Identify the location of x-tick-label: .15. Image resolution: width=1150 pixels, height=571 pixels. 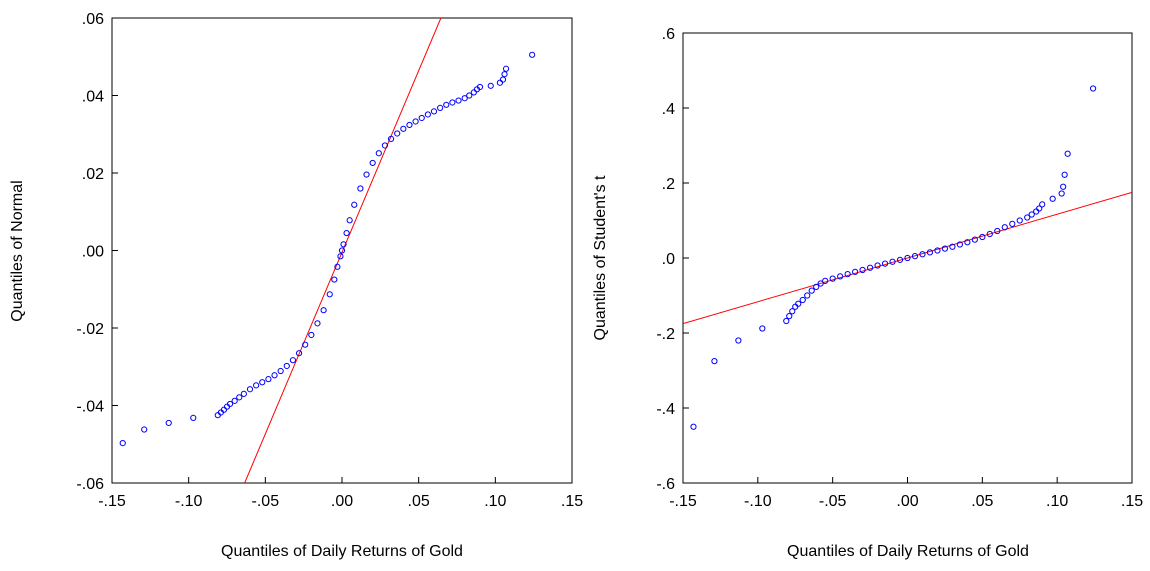
(1132, 501).